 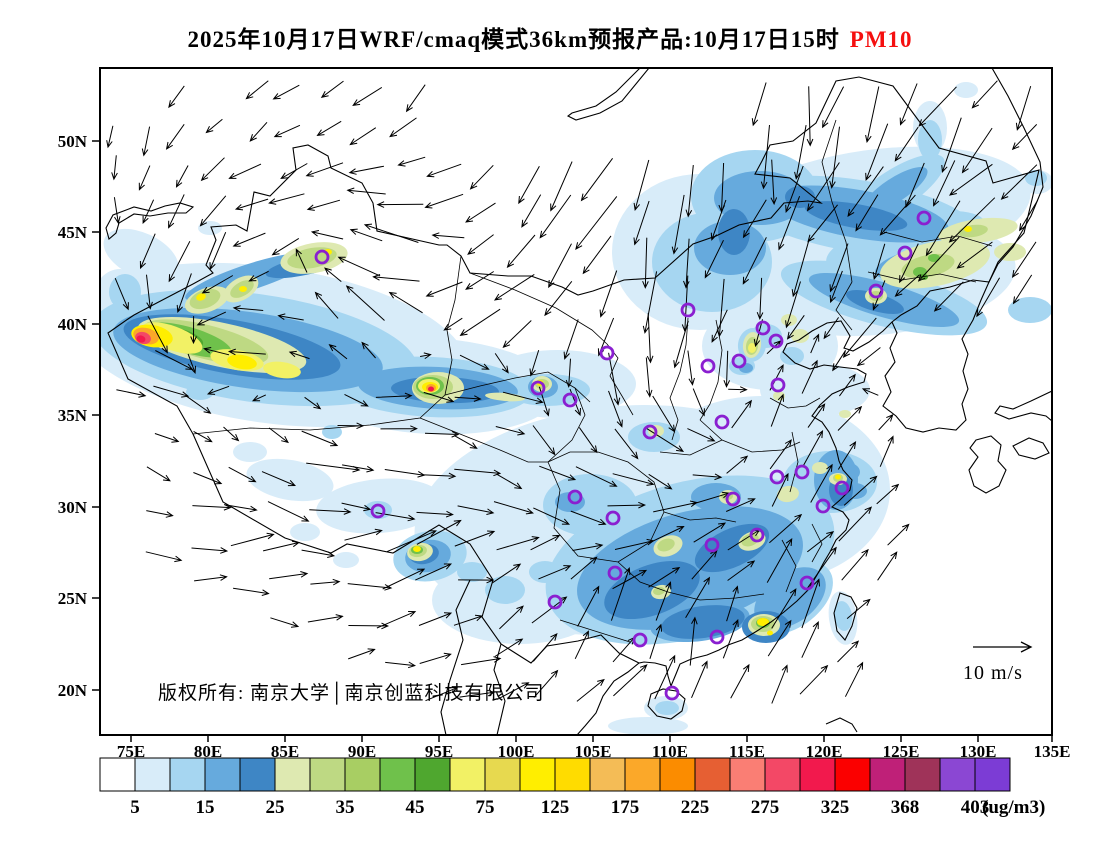 What do you see at coordinates (275, 807) in the screenshot?
I see `colorbar-tick-label: 25` at bounding box center [275, 807].